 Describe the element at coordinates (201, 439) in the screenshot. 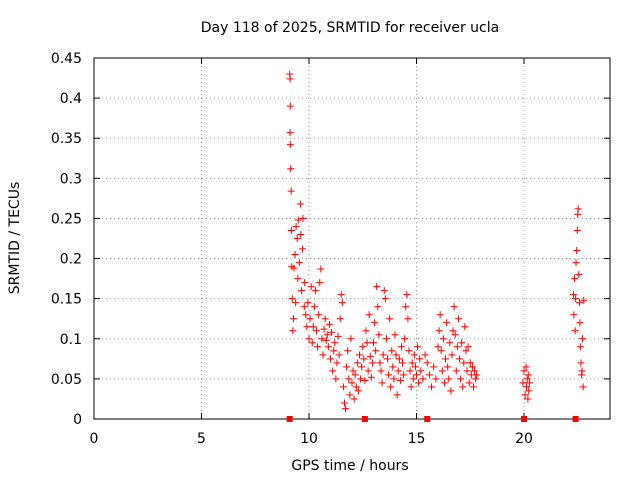

I see `x-tick-label: 5` at that location.